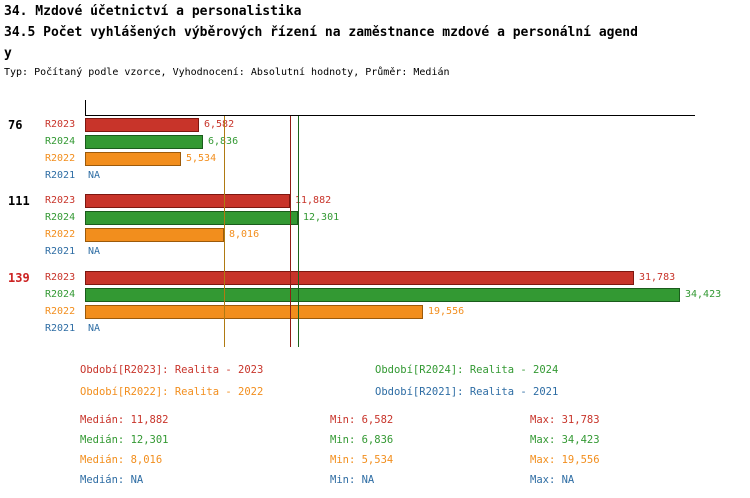  I want to click on stat-median: Medián: NA, so click(112, 480).